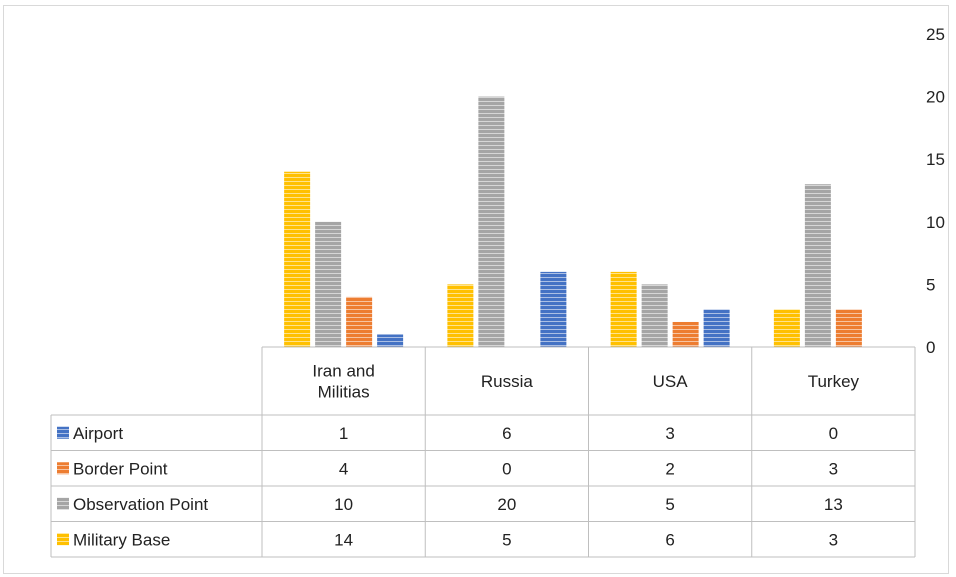 The height and width of the screenshot is (577, 956). What do you see at coordinates (506, 539) in the screenshot?
I see `table-cell-military-base-russia: 5` at bounding box center [506, 539].